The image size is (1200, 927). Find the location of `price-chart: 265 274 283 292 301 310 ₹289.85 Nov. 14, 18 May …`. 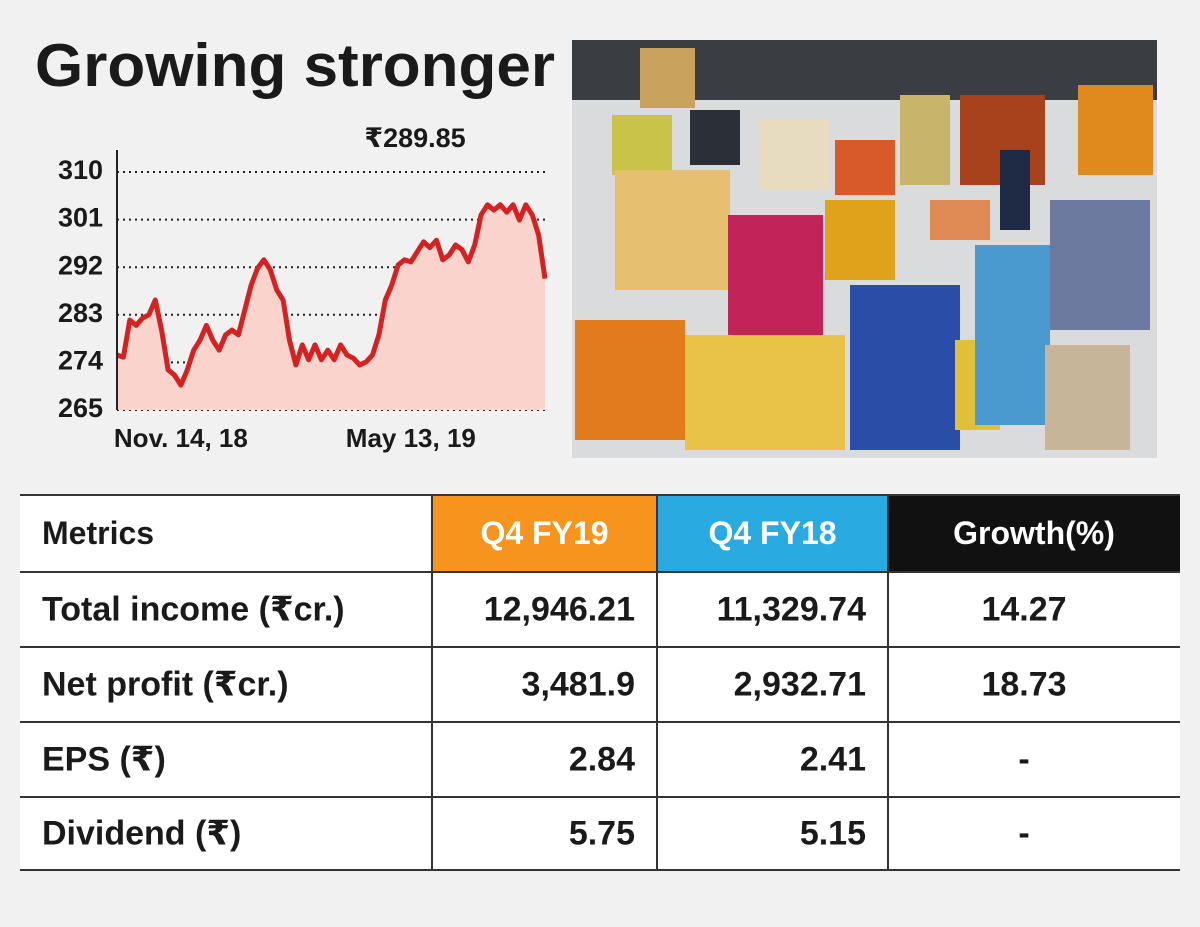

price-chart: 265 274 283 292 301 310 ₹289.85 Nov. 14, 18 May … is located at coordinates (303, 288).